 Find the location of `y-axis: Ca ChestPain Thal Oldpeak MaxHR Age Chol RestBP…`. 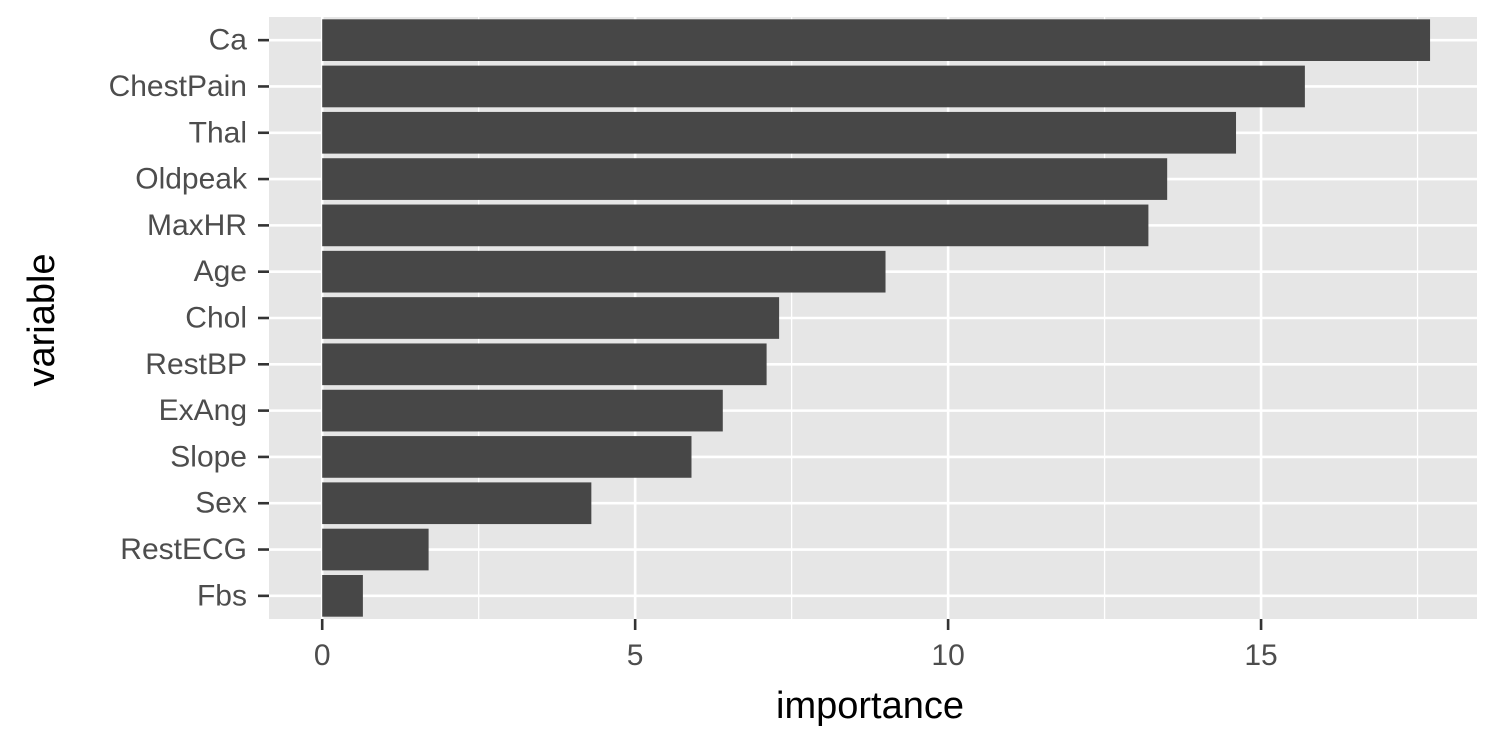

y-axis: Ca ChestPain Thal Oldpeak MaxHR Age Chol RestBP… is located at coordinates (189, 318).